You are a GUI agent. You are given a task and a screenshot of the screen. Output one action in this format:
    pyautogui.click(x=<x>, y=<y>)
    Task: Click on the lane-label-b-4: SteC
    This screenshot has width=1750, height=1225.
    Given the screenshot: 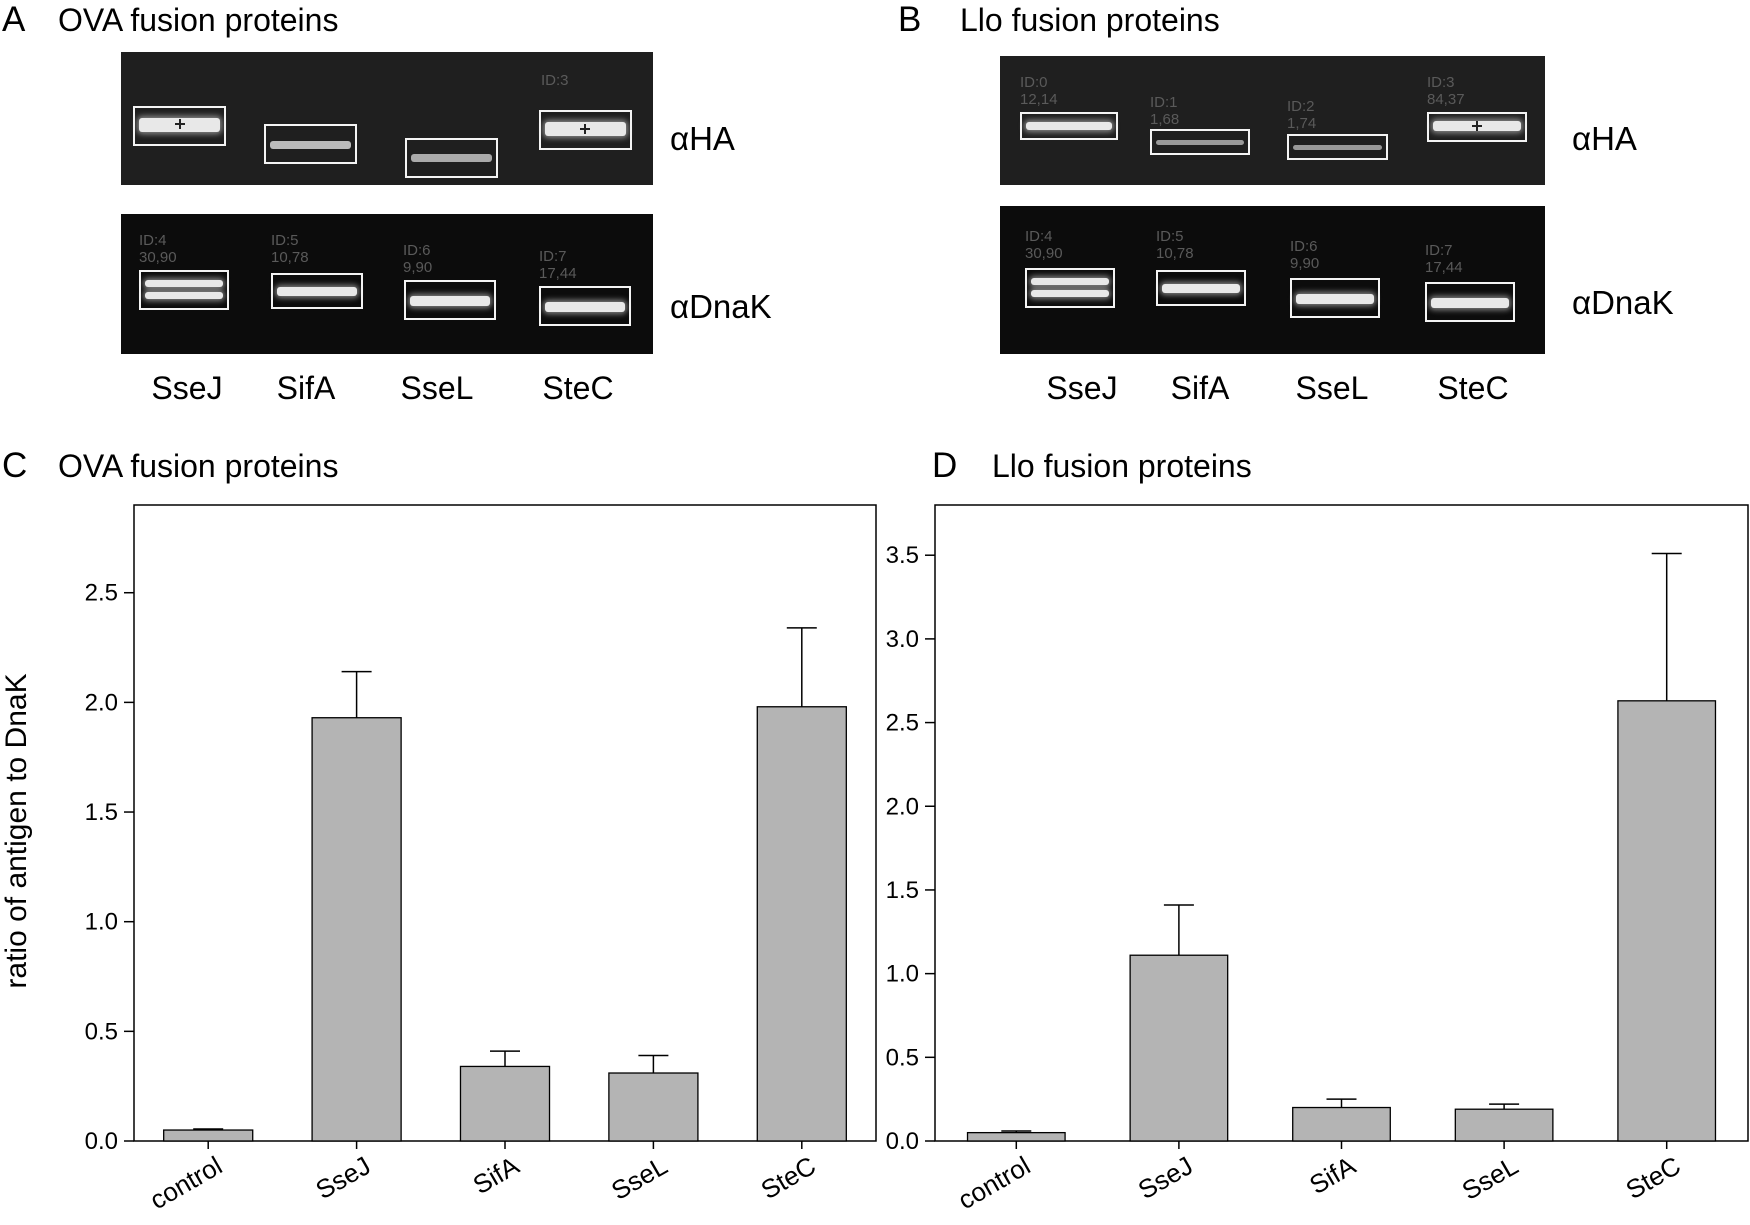 What is the action you would take?
    pyautogui.click(x=1473, y=388)
    